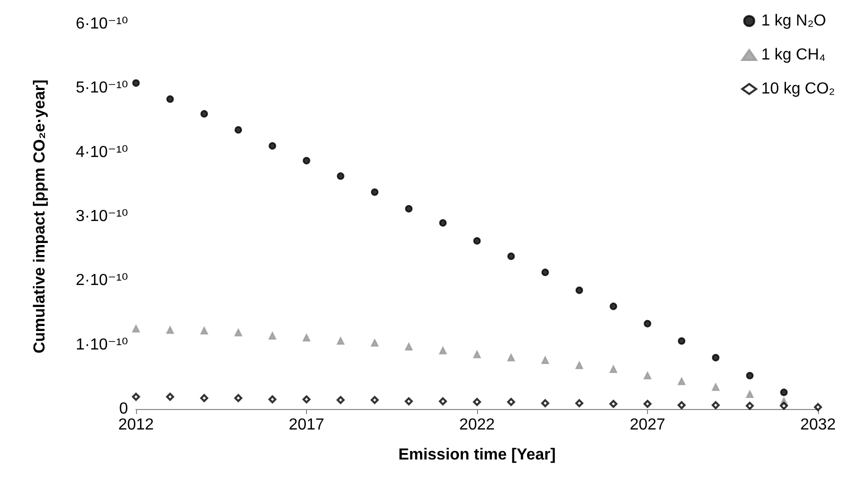  Describe the element at coordinates (102, 24) in the screenshot. I see `y-tick-label: 6·10⁻¹⁰` at that location.